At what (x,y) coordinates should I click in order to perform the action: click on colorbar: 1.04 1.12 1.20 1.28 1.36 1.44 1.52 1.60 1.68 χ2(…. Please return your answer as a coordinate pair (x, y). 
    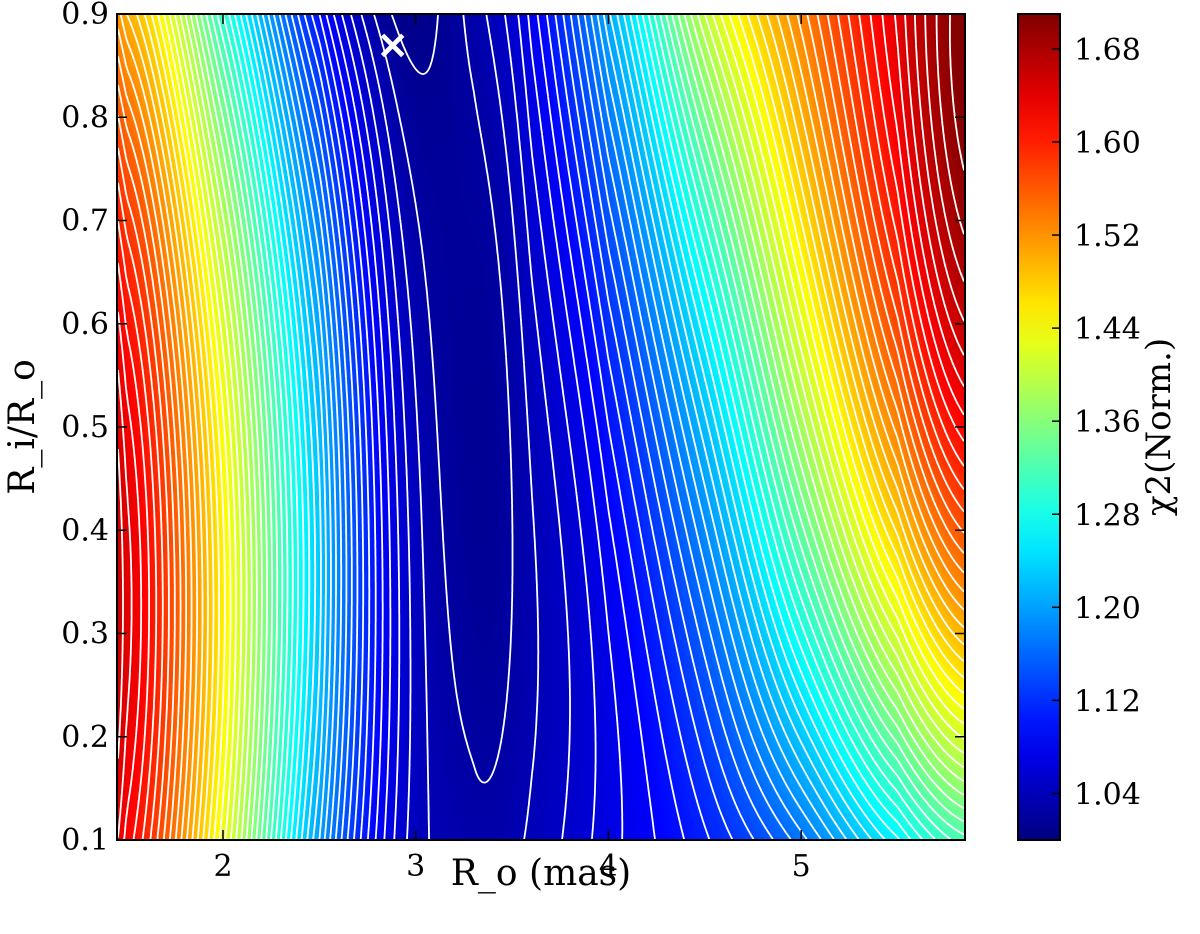
    Looking at the image, I should click on (1098, 427).